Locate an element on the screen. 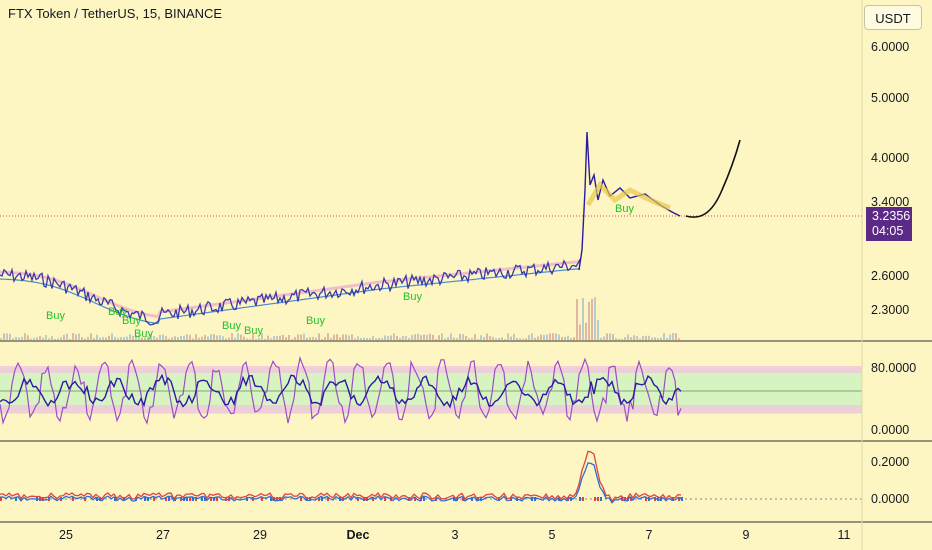  oscillator-fast is located at coordinates (341, 390).